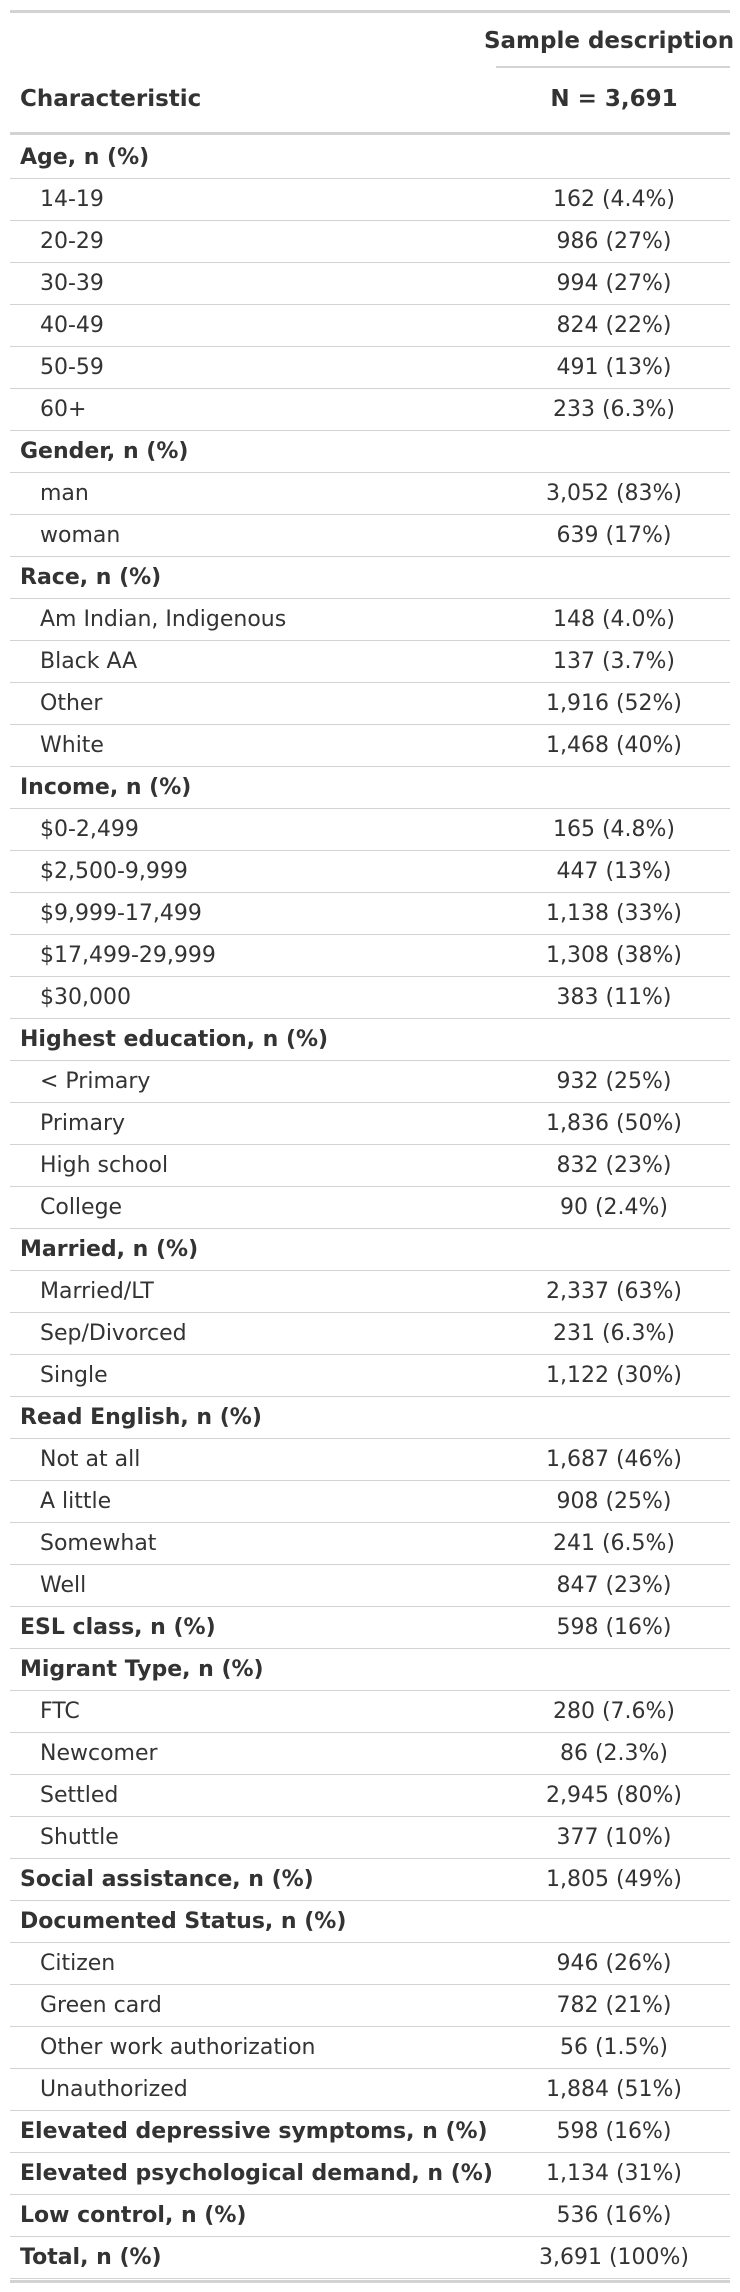  What do you see at coordinates (183, 1921) in the screenshot?
I see `row-label: Documented Status, n (%)` at bounding box center [183, 1921].